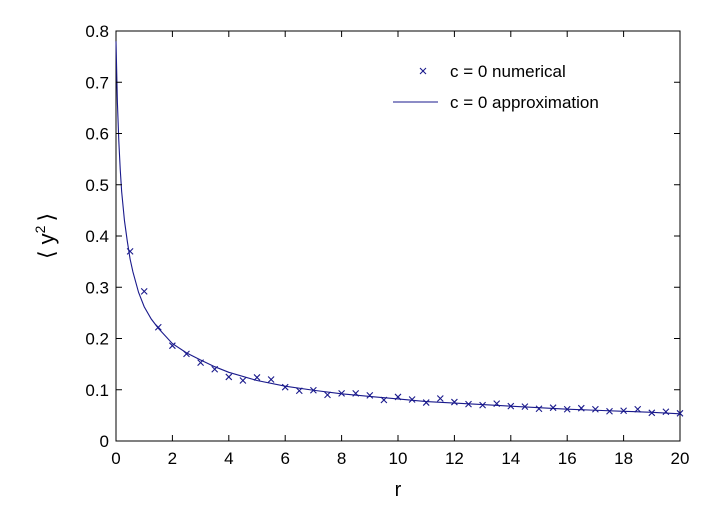 The width and height of the screenshot is (727, 507). What do you see at coordinates (524, 102) in the screenshot?
I see `legend-label-approximation: c = 0 approximation` at bounding box center [524, 102].